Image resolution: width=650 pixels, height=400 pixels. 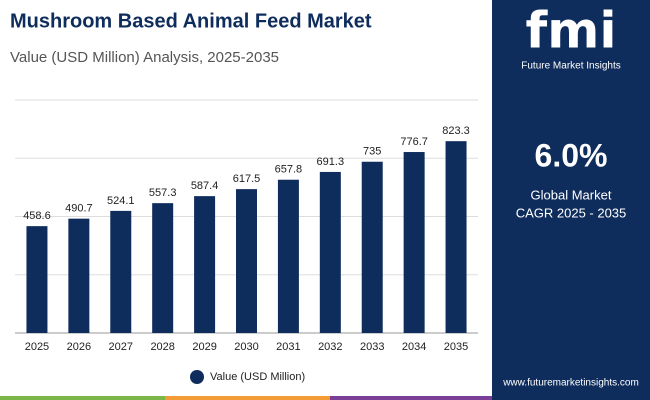 I want to click on x-tick-label: 2026, so click(x=79, y=347).